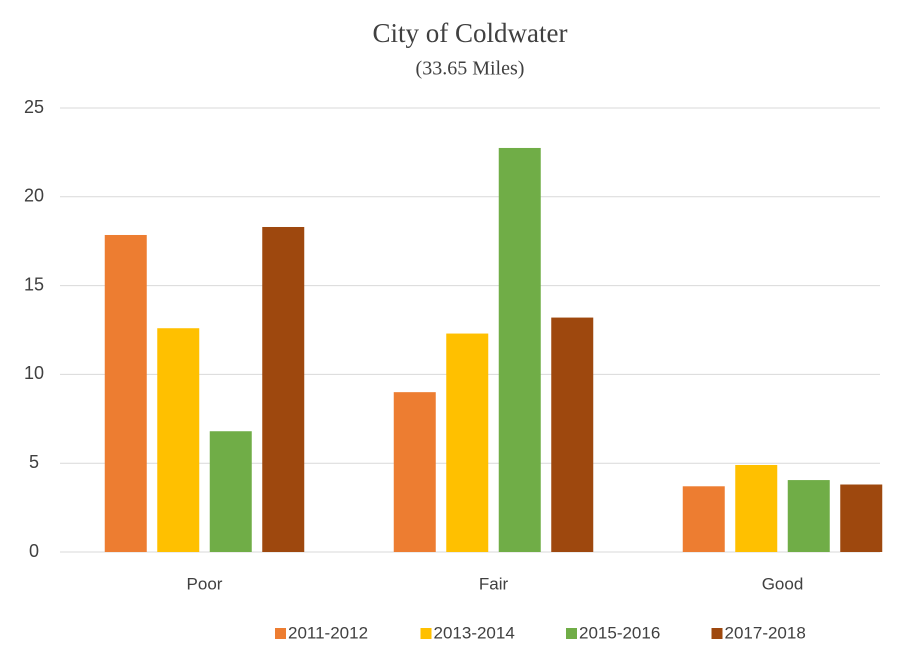 The height and width of the screenshot is (653, 919). I want to click on x-tick-label: Fair, so click(494, 583).